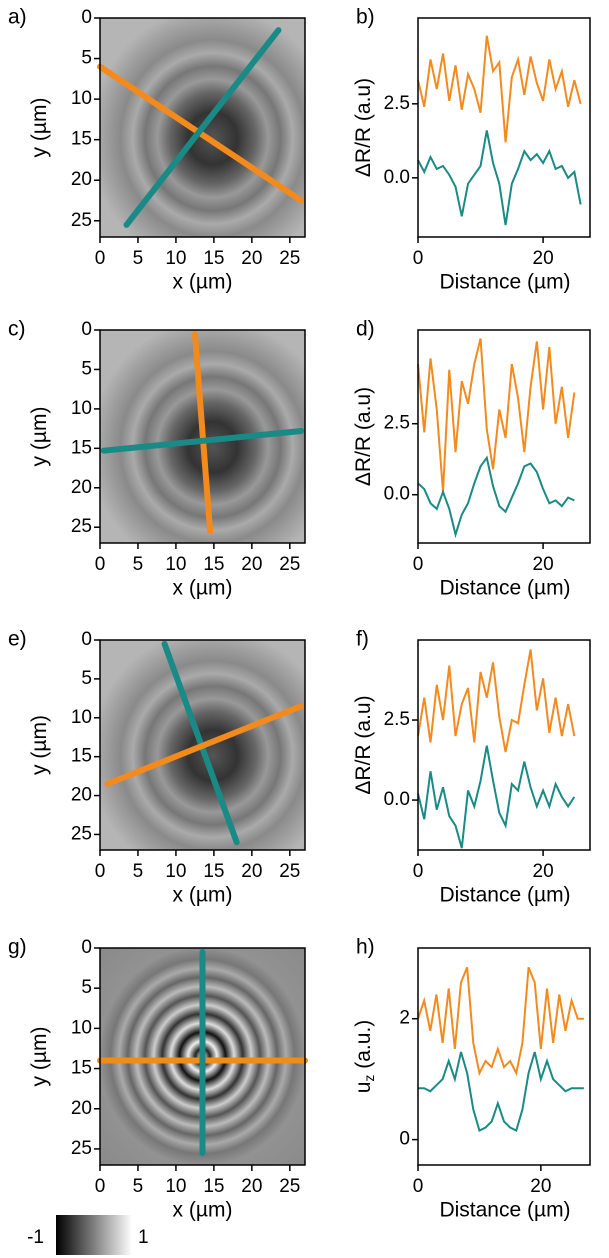 The image size is (609, 1258). Describe the element at coordinates (365, 329) in the screenshot. I see `panel-label: d)` at that location.